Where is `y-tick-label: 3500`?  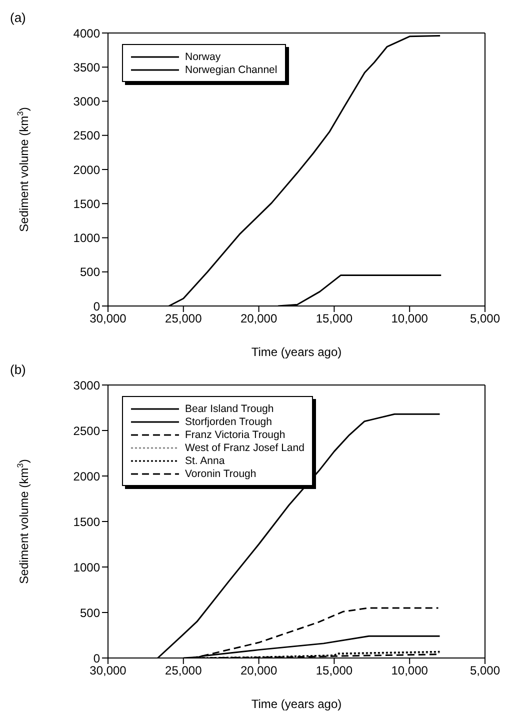
y-tick-label: 3500 is located at coordinates (86, 67).